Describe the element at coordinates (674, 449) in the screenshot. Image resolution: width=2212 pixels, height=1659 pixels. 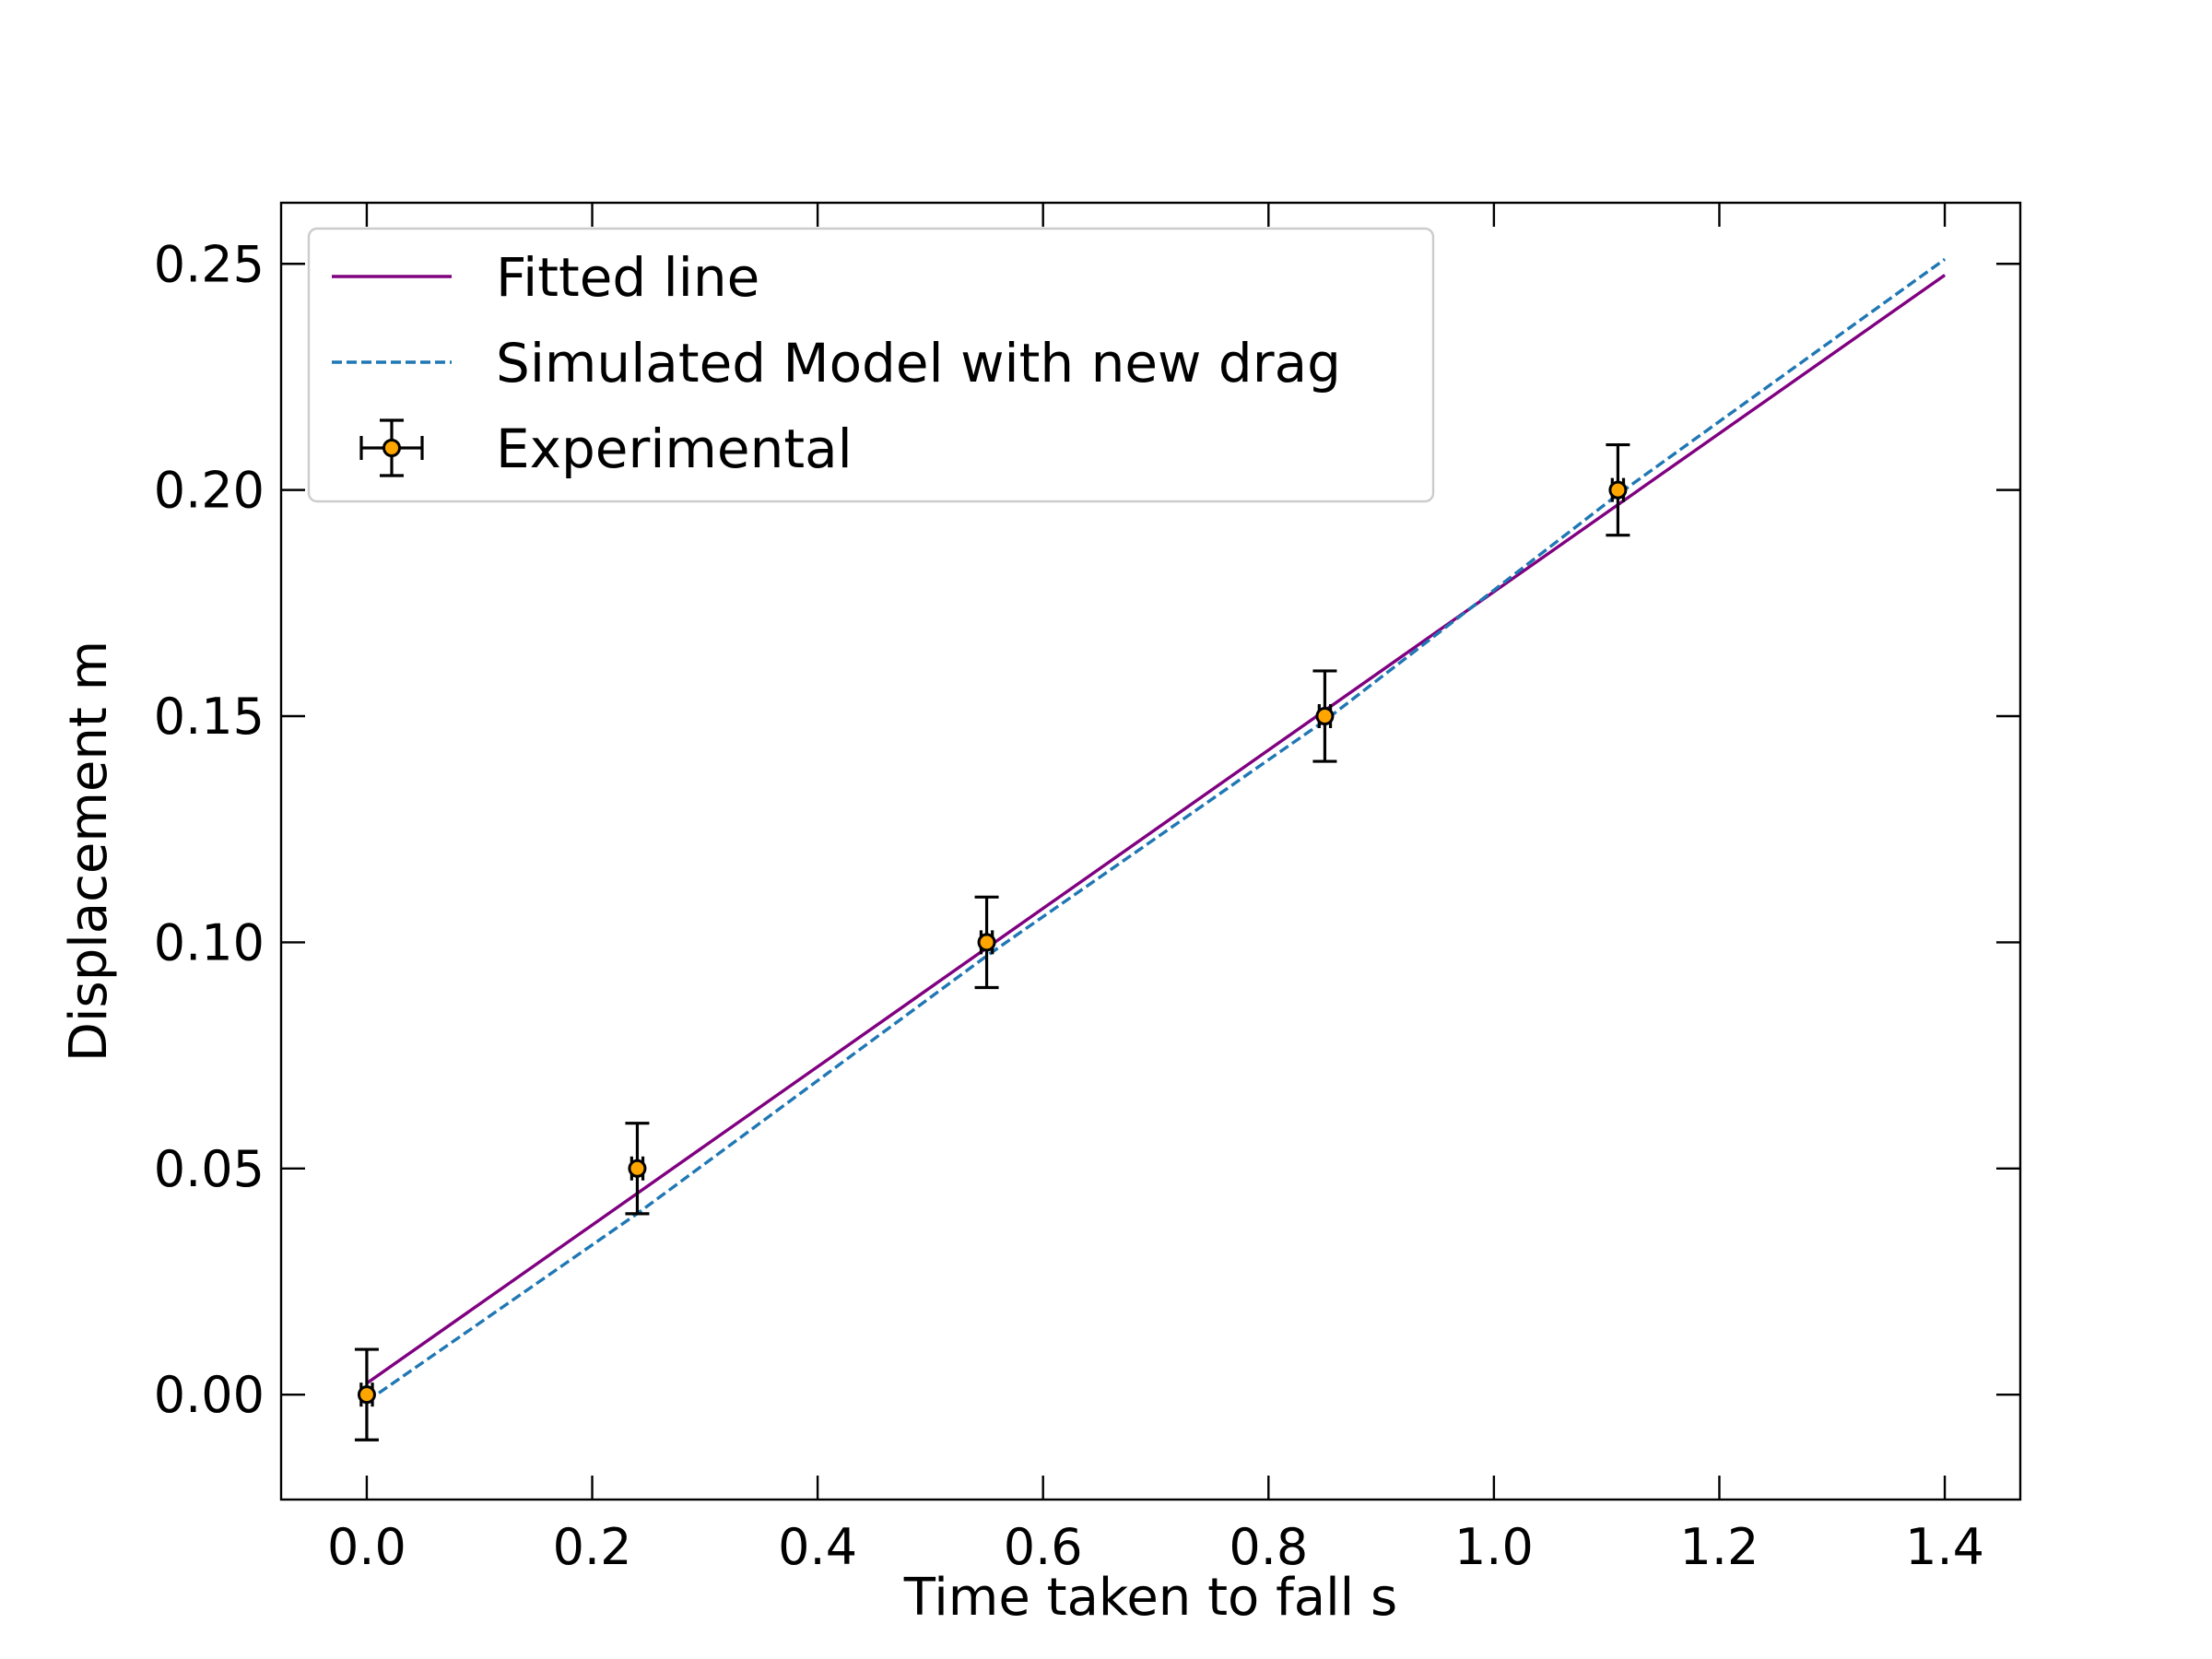
I see `legend-label: Experimental` at that location.